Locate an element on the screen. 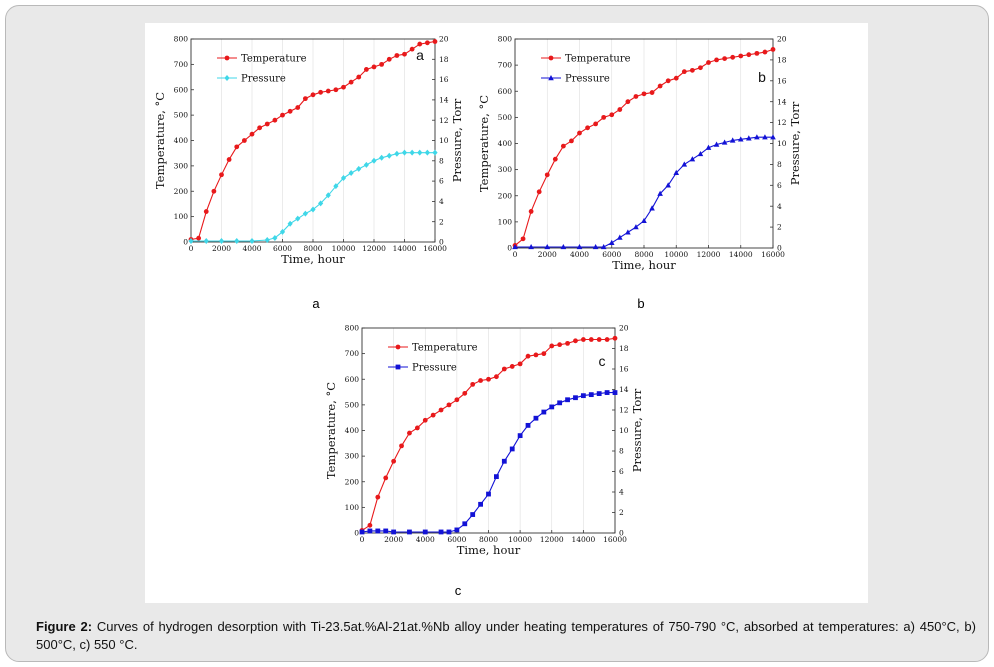 This screenshot has height=667, width=994. x-tick-label: 2000 is located at coordinates (393, 539).